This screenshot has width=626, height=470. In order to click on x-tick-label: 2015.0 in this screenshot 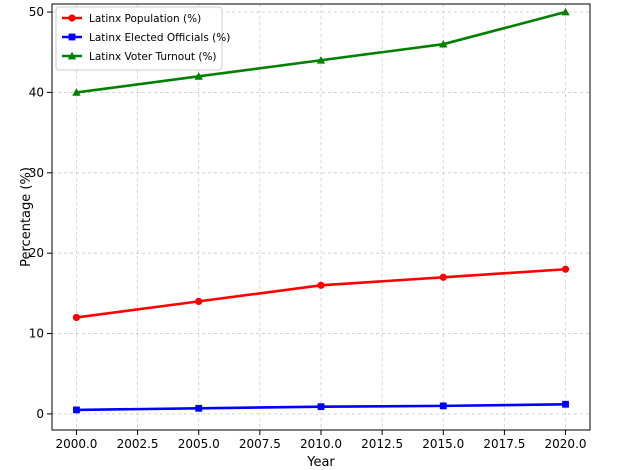, I will do `click(443, 444)`.